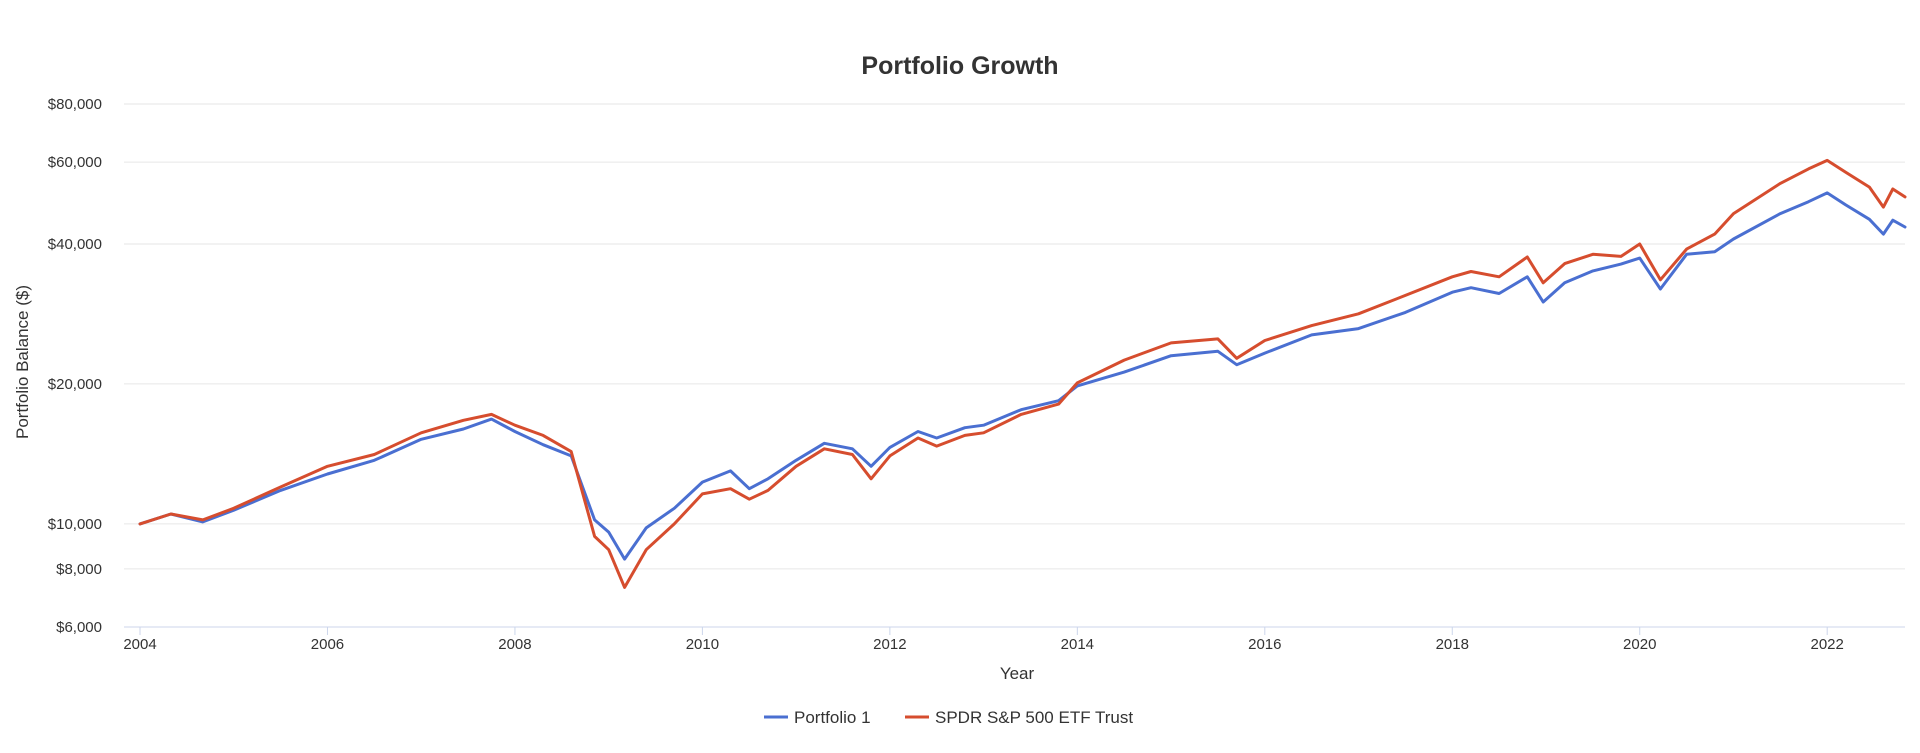 This screenshot has width=1920, height=753. Describe the element at coordinates (889, 644) in the screenshot. I see `x-tick-label: 2012` at that location.